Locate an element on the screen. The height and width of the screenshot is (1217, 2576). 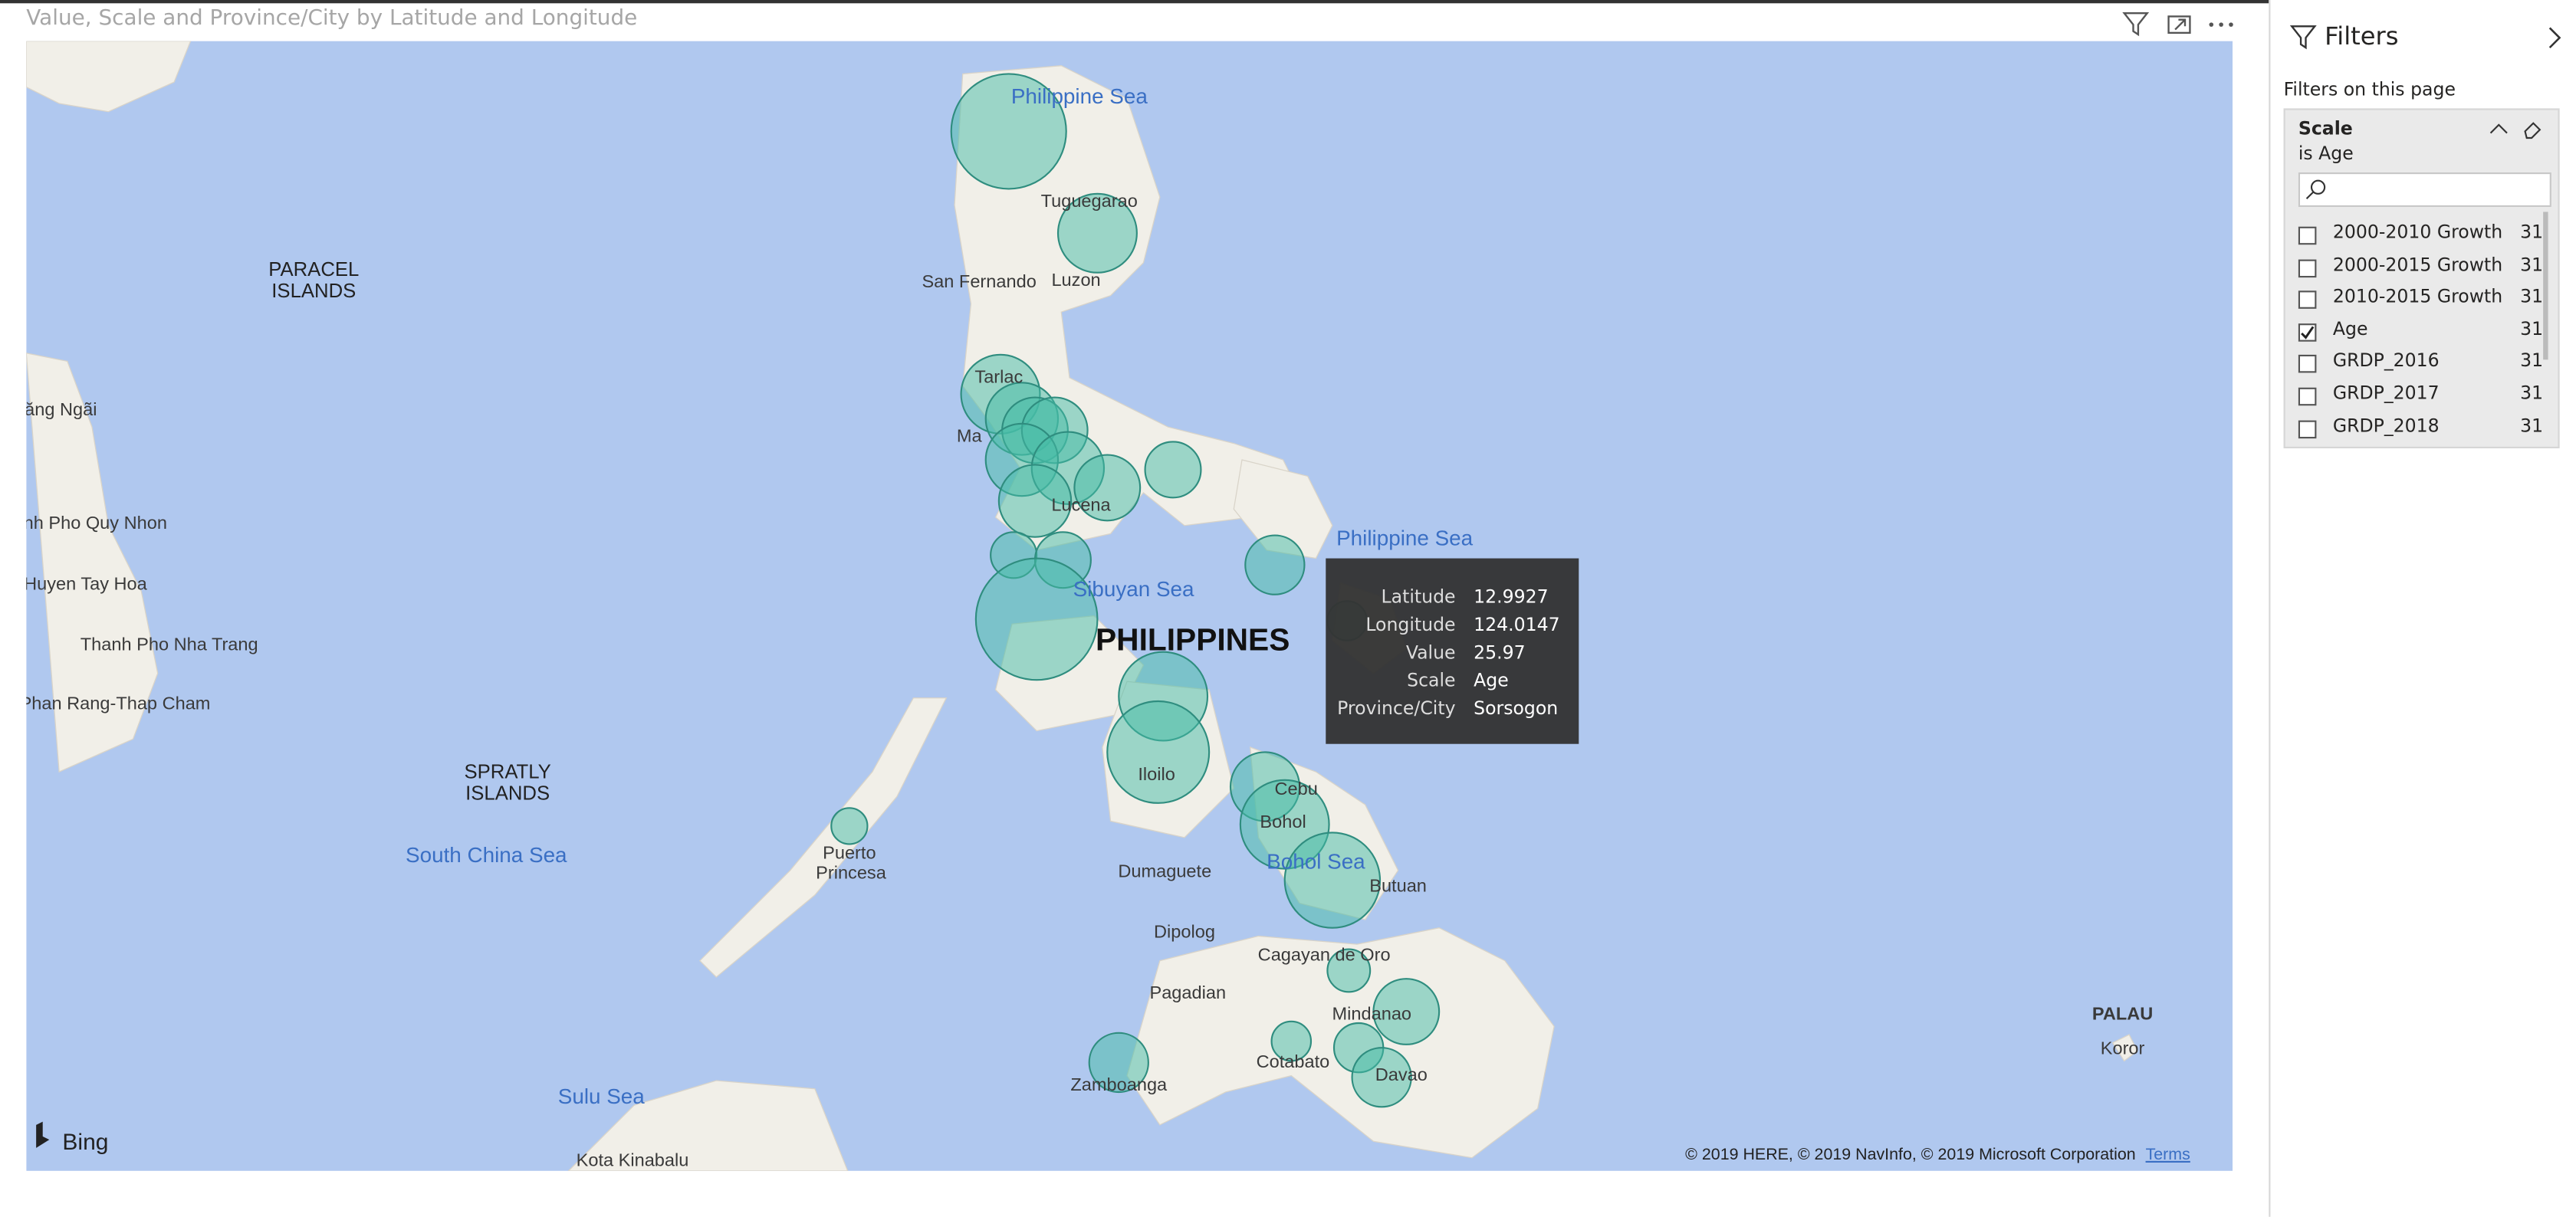
map-label: Sibuyan Sea is located at coordinates (1133, 589).